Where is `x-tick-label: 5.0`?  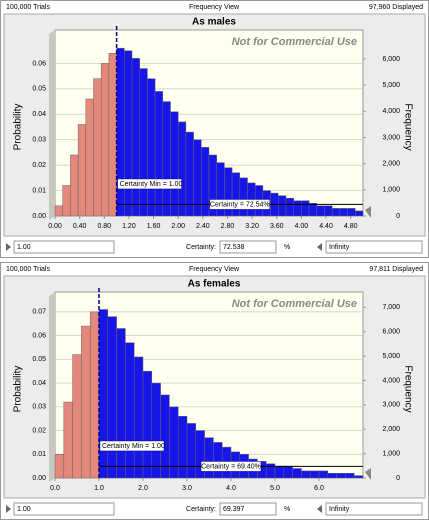 x-tick-label: 5.0 is located at coordinates (275, 488).